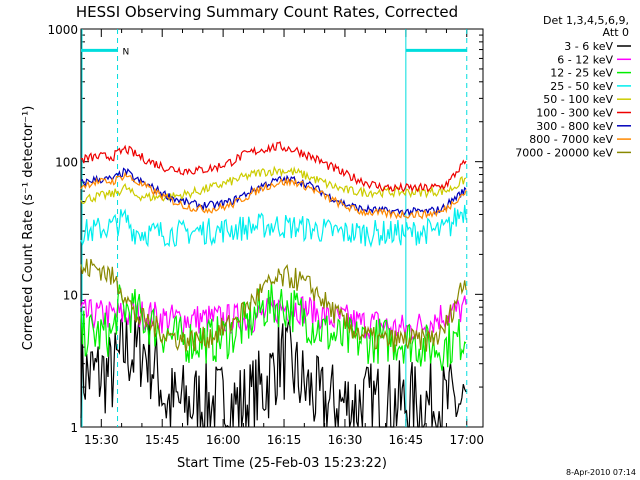 The height and width of the screenshot is (480, 640). I want to click on x-axis-label: Start Time (25-Feb-03 15:23:22), so click(282, 463).